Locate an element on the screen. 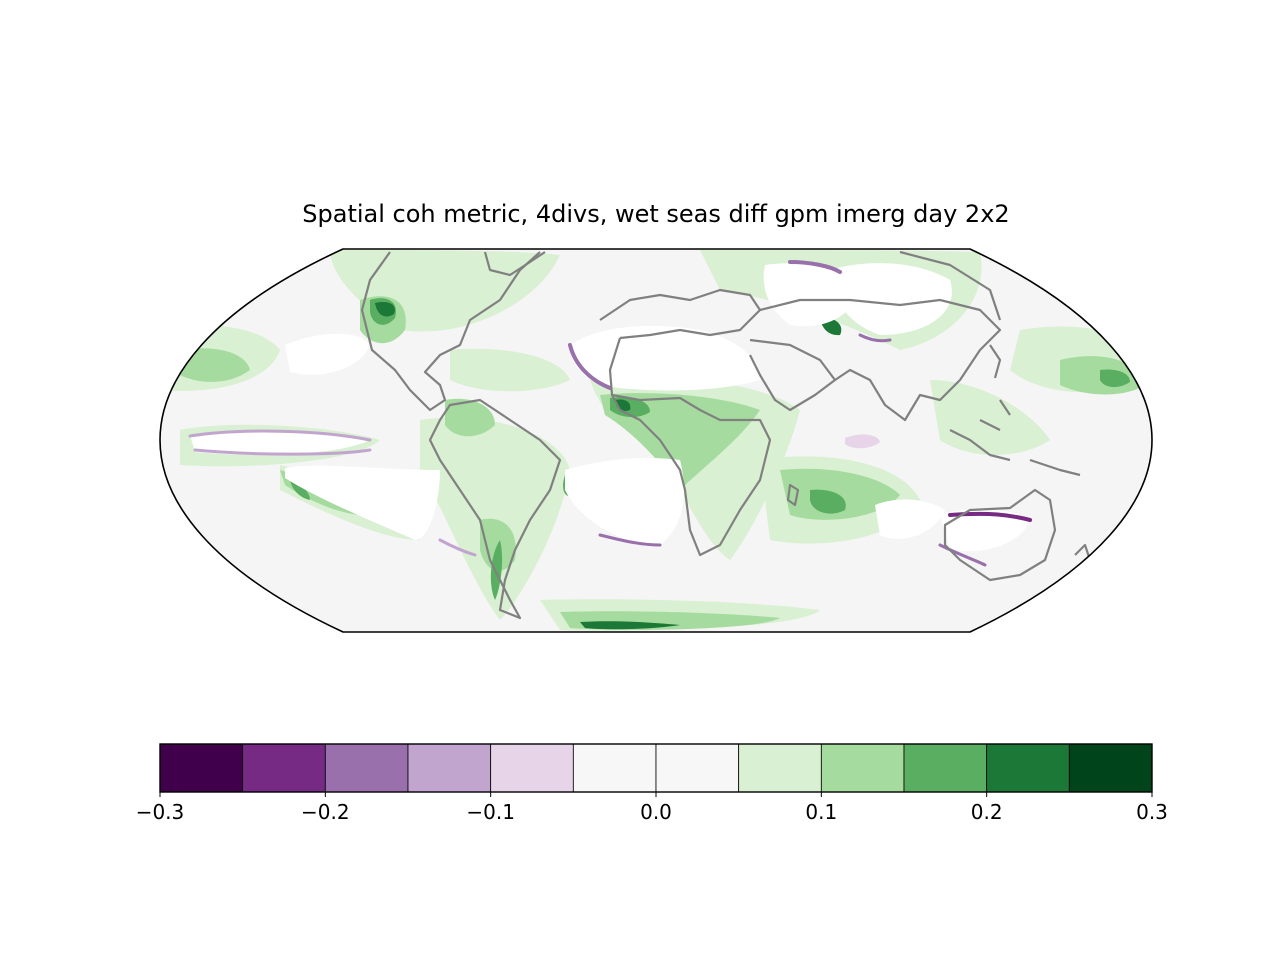 This screenshot has height=960, width=1280. coastline-arabia is located at coordinates (793, 375).